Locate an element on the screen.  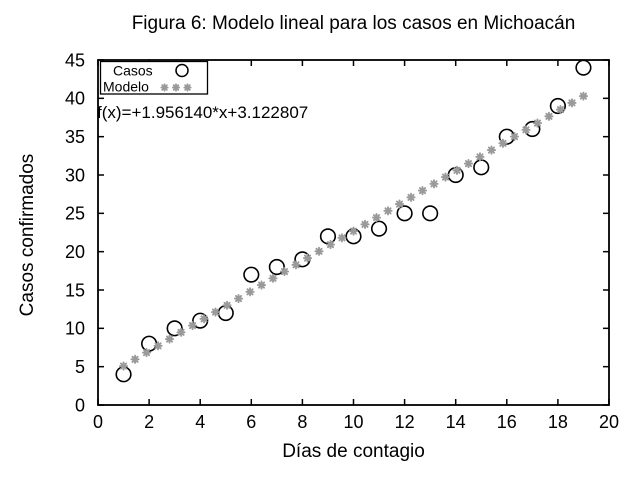
fit-equation: f(x)=+1.956140*x+3.122807 is located at coordinates (202, 112).